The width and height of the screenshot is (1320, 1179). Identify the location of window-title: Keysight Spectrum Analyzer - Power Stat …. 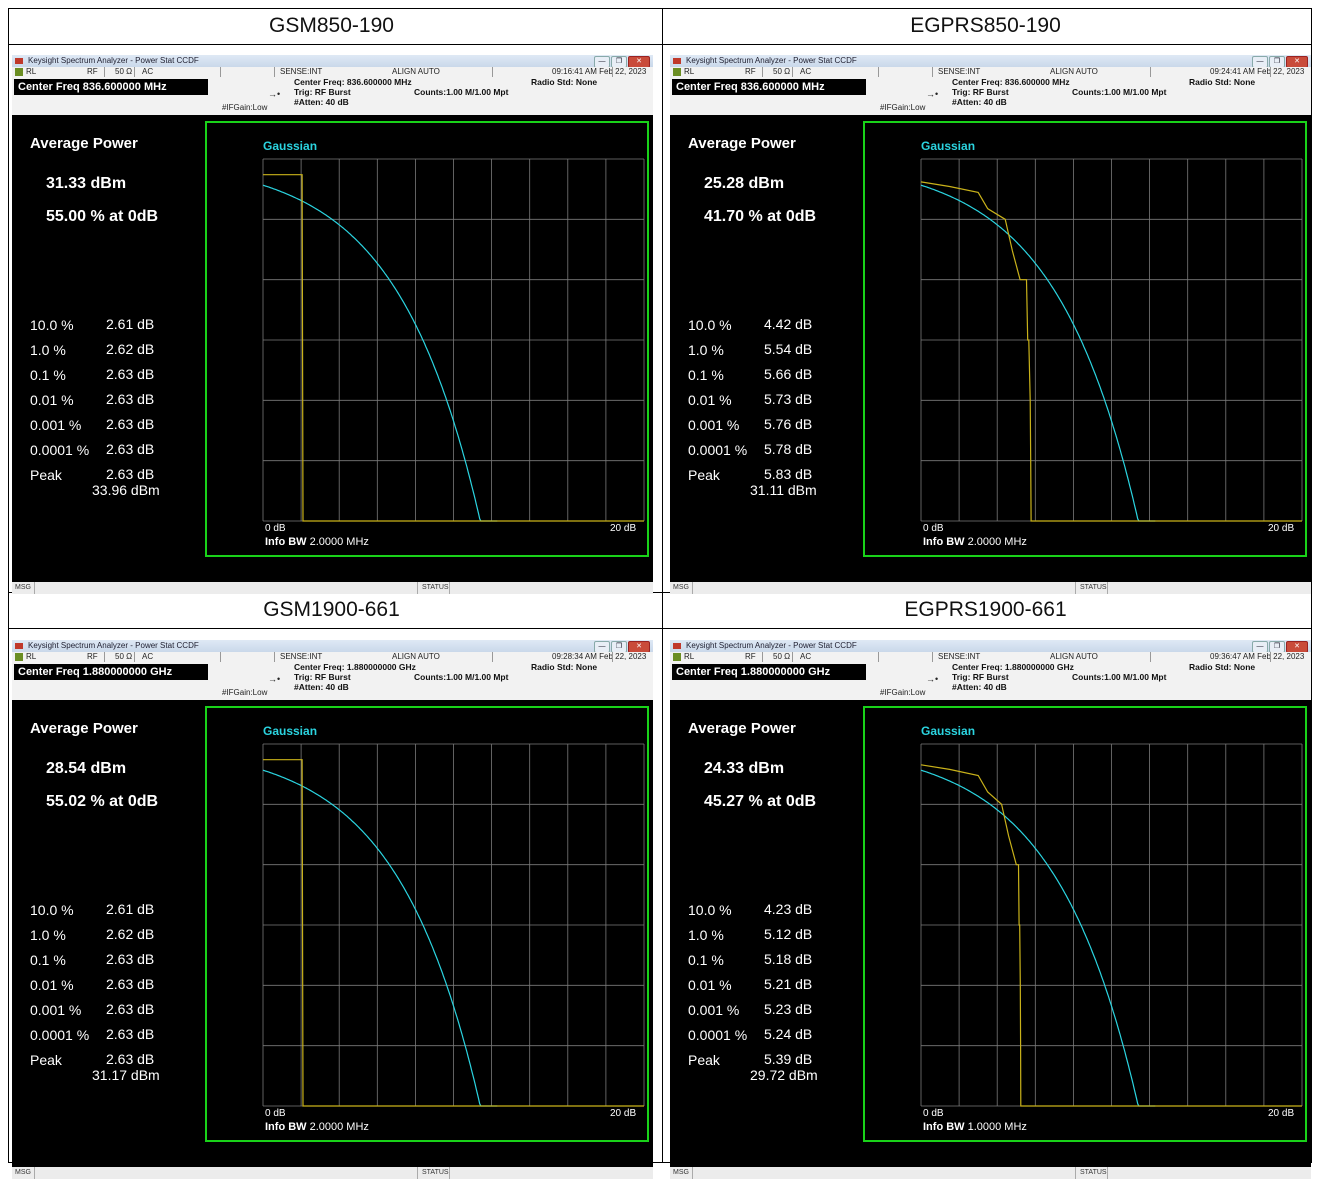
(113, 645).